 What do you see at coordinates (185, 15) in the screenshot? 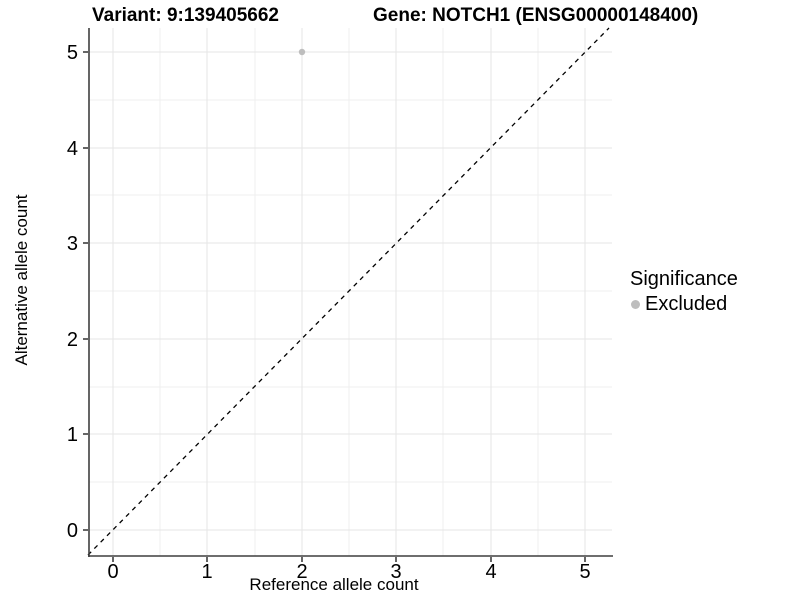
I see `variant-title: Variant: 9:139405662` at bounding box center [185, 15].